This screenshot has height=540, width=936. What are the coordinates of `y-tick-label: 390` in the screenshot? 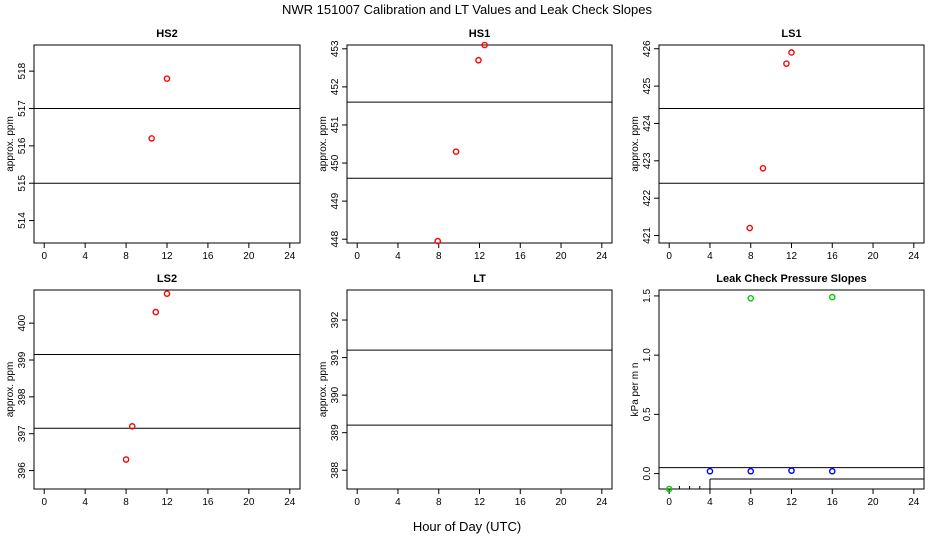 It's located at (335, 394).